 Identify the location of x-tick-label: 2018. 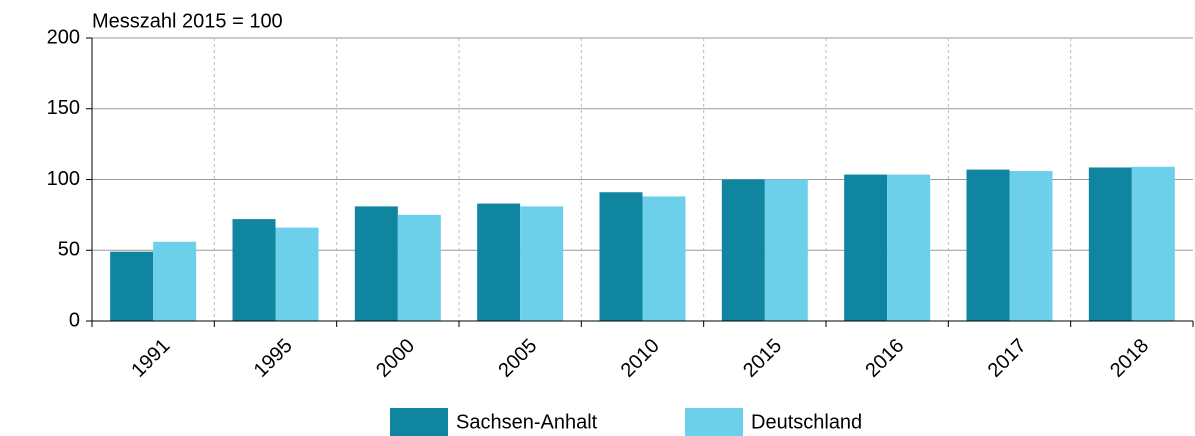
(1129, 358).